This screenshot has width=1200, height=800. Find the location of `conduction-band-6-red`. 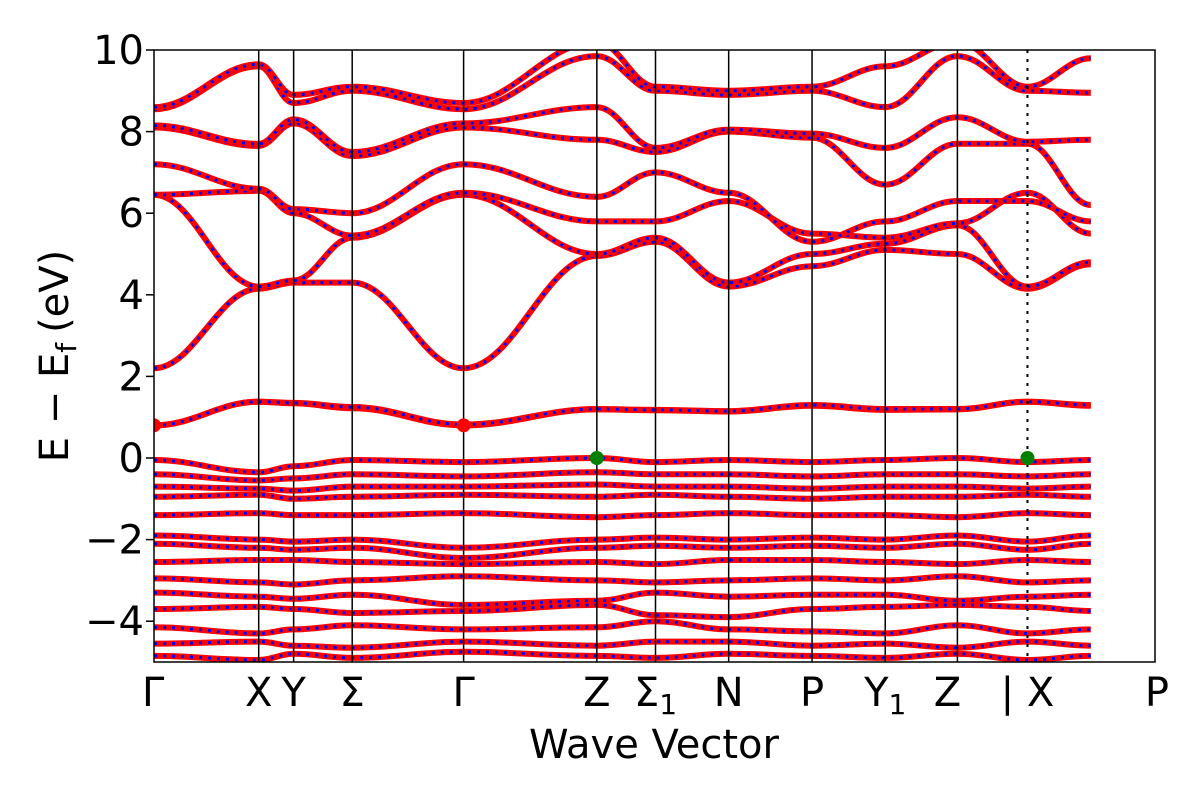

conduction-band-6-red is located at coordinates (623, 164).